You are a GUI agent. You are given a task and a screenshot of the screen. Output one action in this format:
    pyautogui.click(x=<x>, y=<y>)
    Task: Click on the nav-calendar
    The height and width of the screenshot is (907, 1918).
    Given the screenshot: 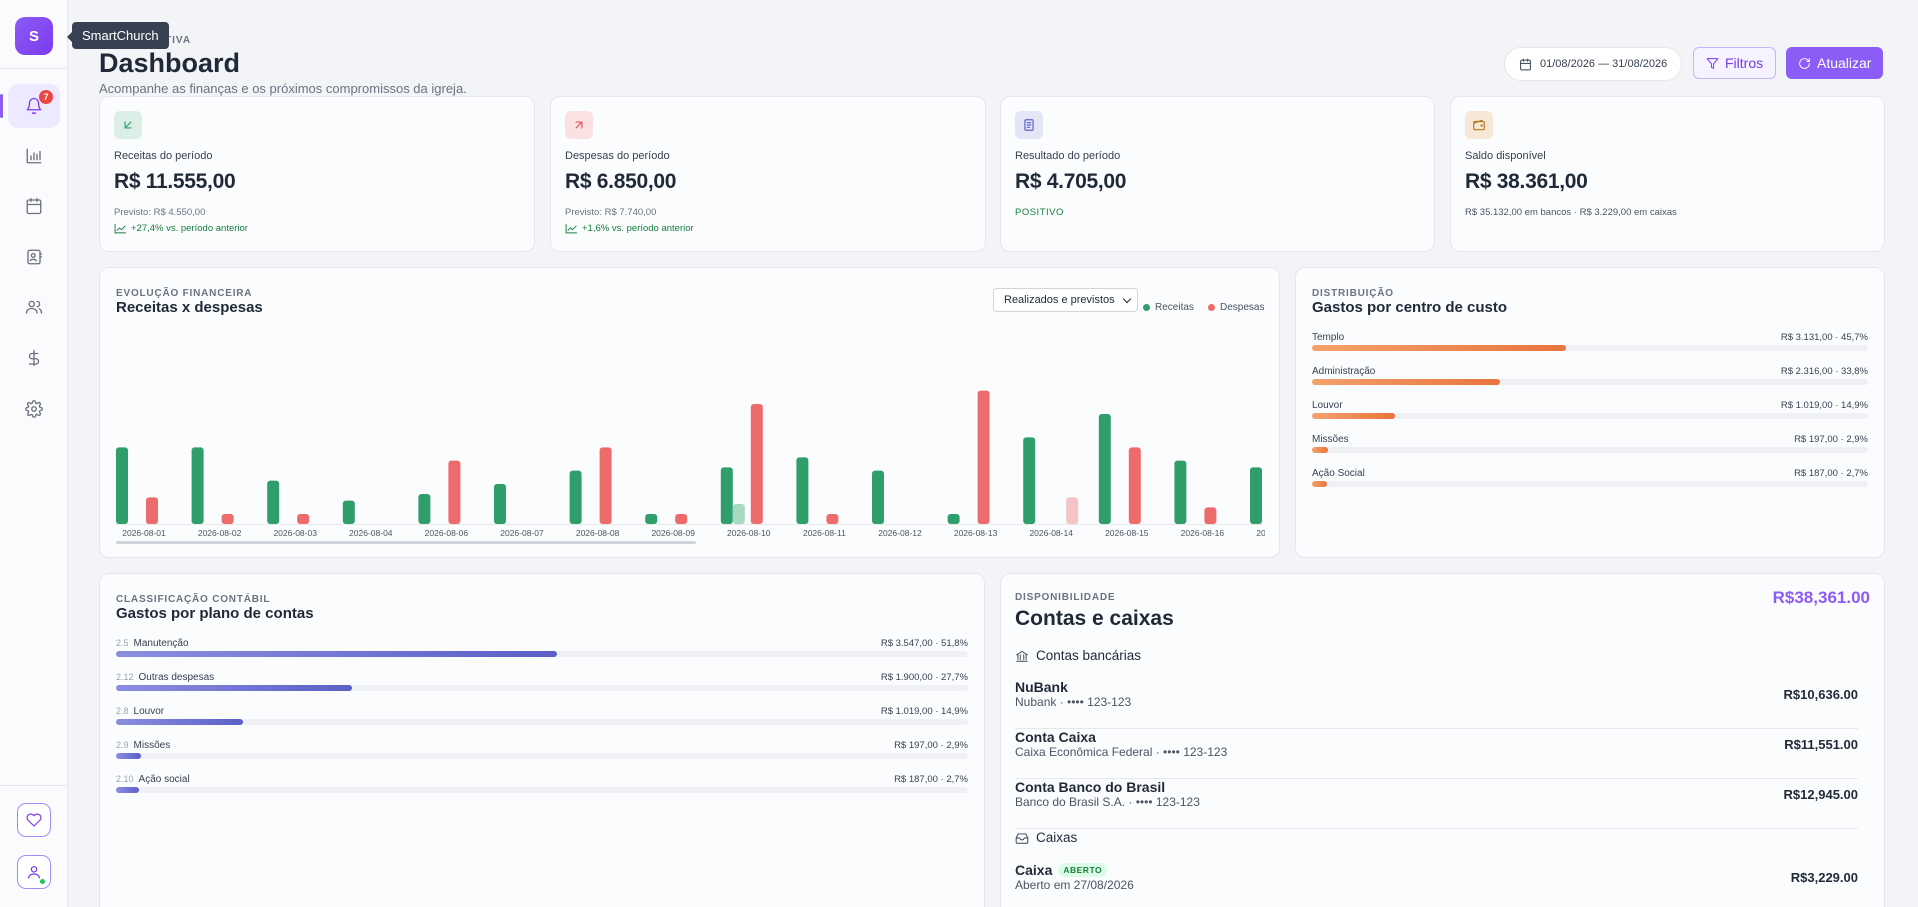 What is the action you would take?
    pyautogui.click(x=34, y=206)
    